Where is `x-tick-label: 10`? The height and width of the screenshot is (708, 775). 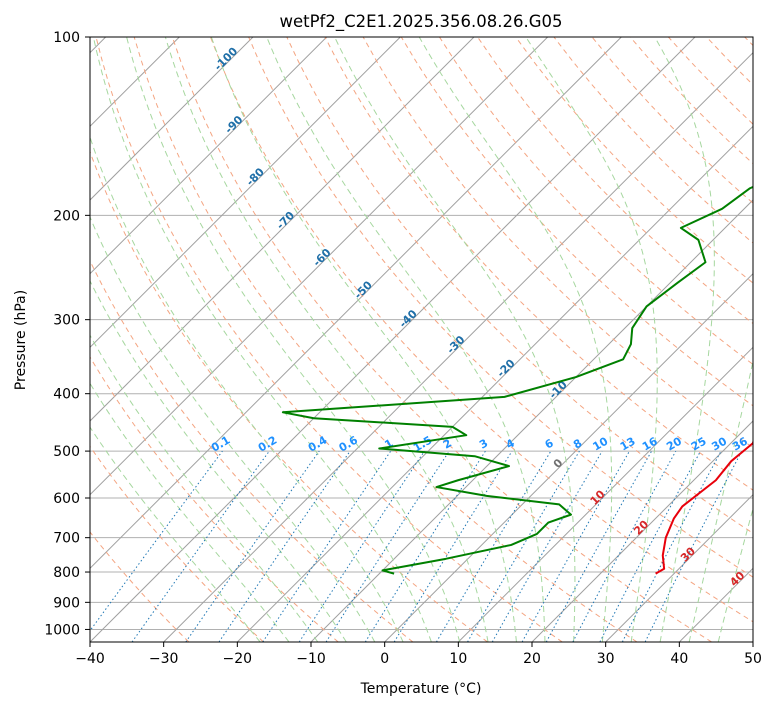 x-tick-label: 10 is located at coordinates (458, 659).